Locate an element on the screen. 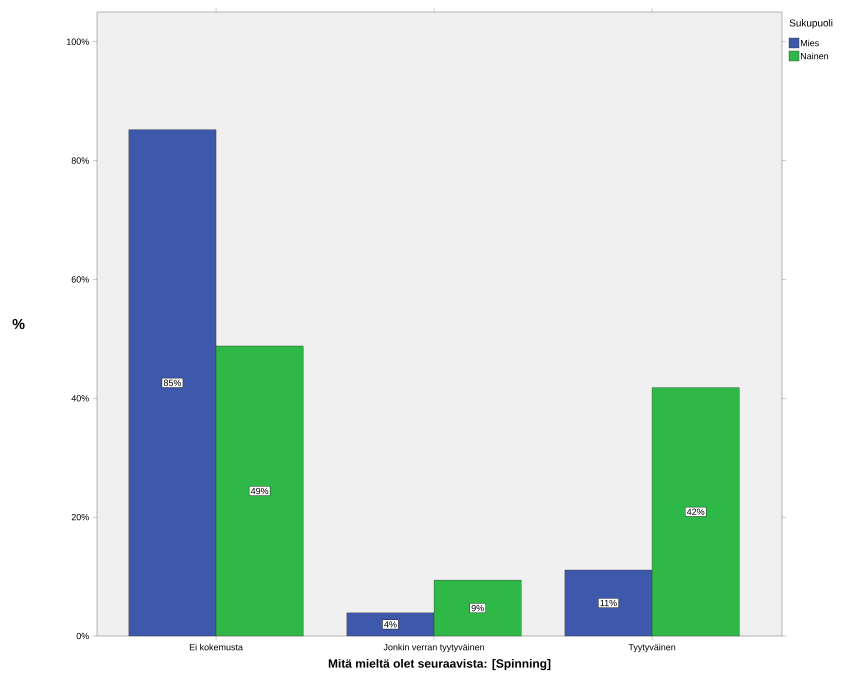 The height and width of the screenshot is (699, 865). data-label: 11% is located at coordinates (608, 603).